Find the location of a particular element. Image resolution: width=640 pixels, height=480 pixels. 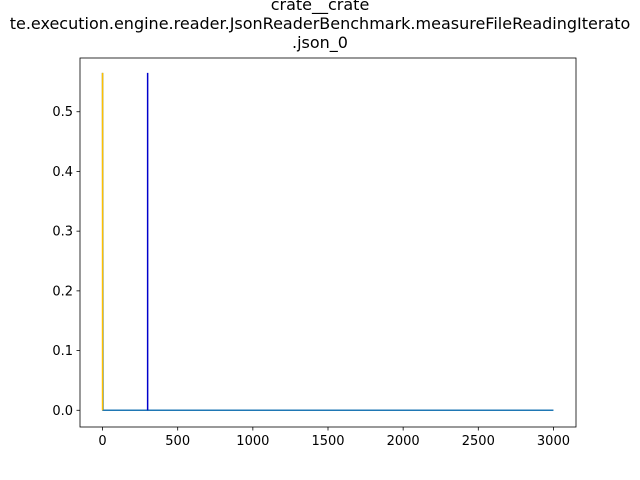

x-tick-label: 2500 is located at coordinates (478, 441).